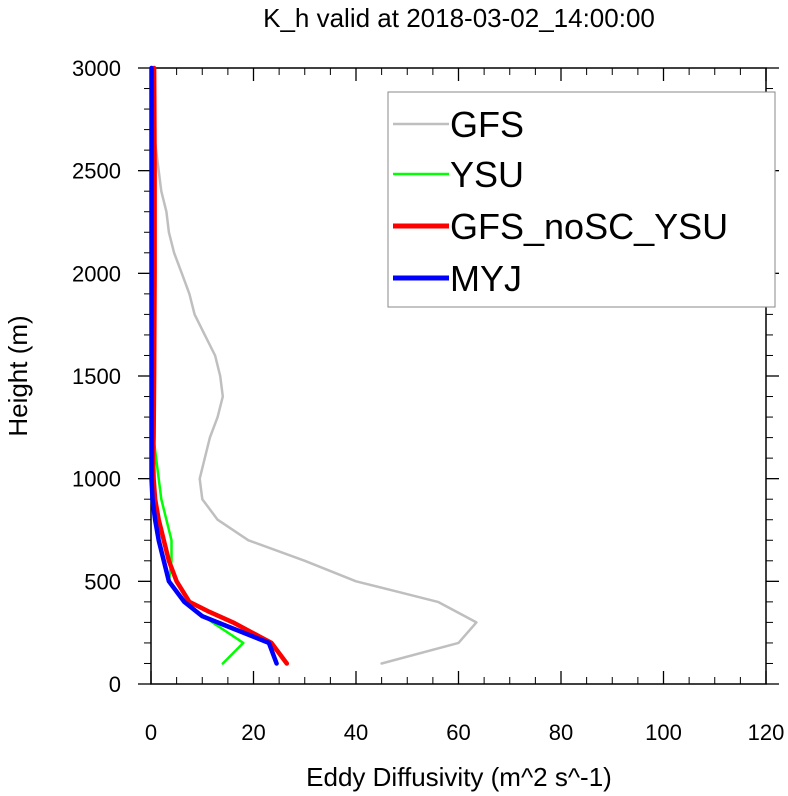 The width and height of the screenshot is (788, 796). I want to click on x-tick-label: 0, so click(151, 732).